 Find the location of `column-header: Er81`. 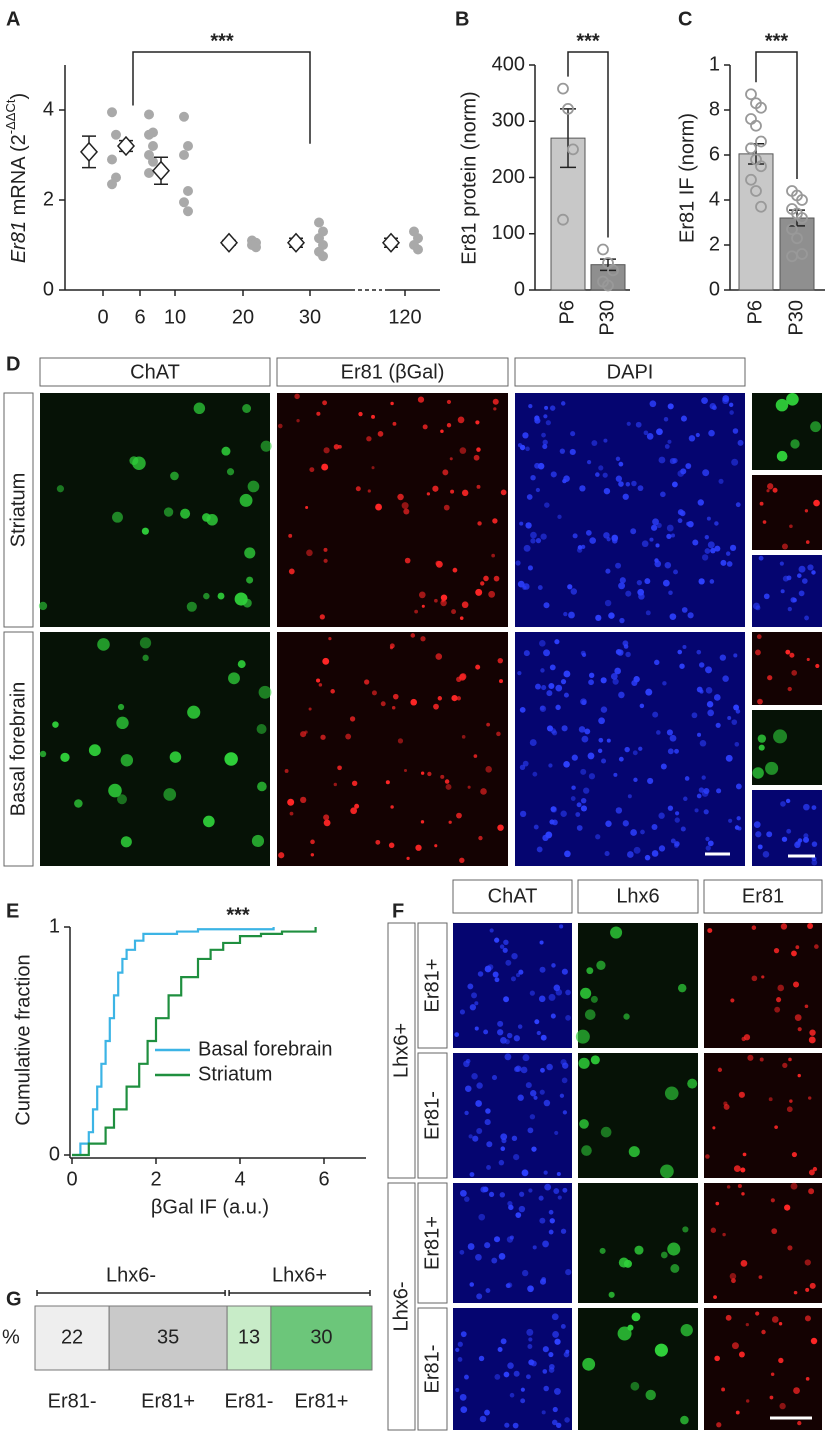

column-header: Er81 is located at coordinates (763, 896).